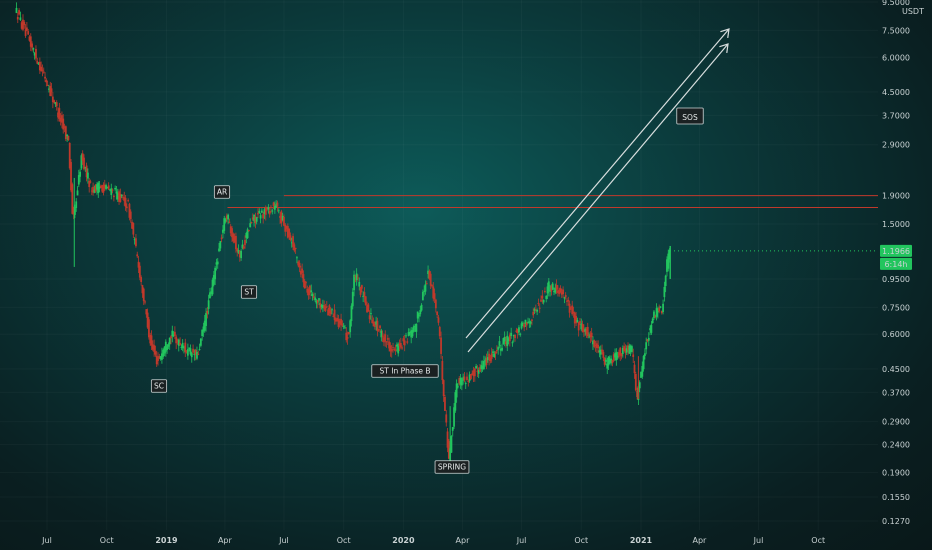 Image resolution: width=932 pixels, height=550 pixels. I want to click on annotation-spring: SPRING, so click(452, 467).